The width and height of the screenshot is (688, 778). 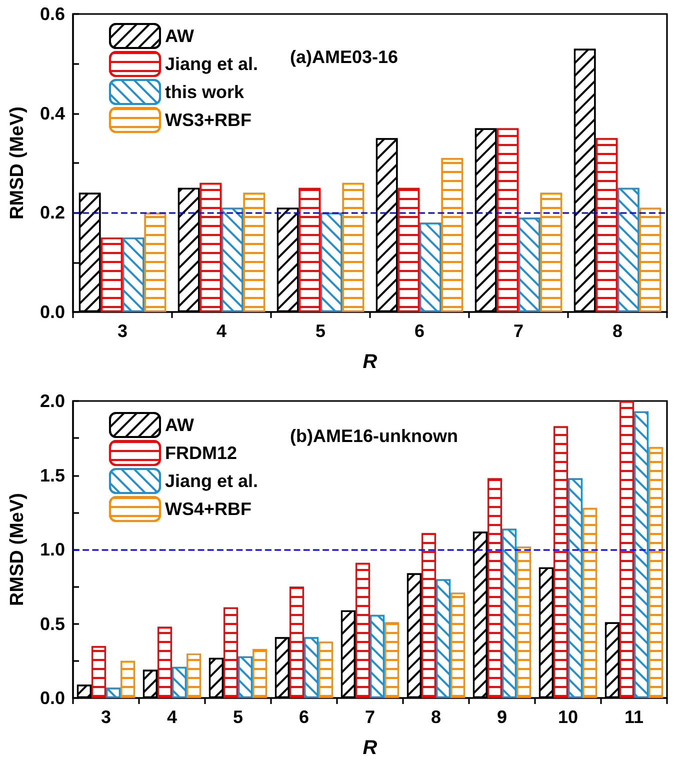 What do you see at coordinates (52, 550) in the screenshot?
I see `y-tick-label: 1.0` at bounding box center [52, 550].